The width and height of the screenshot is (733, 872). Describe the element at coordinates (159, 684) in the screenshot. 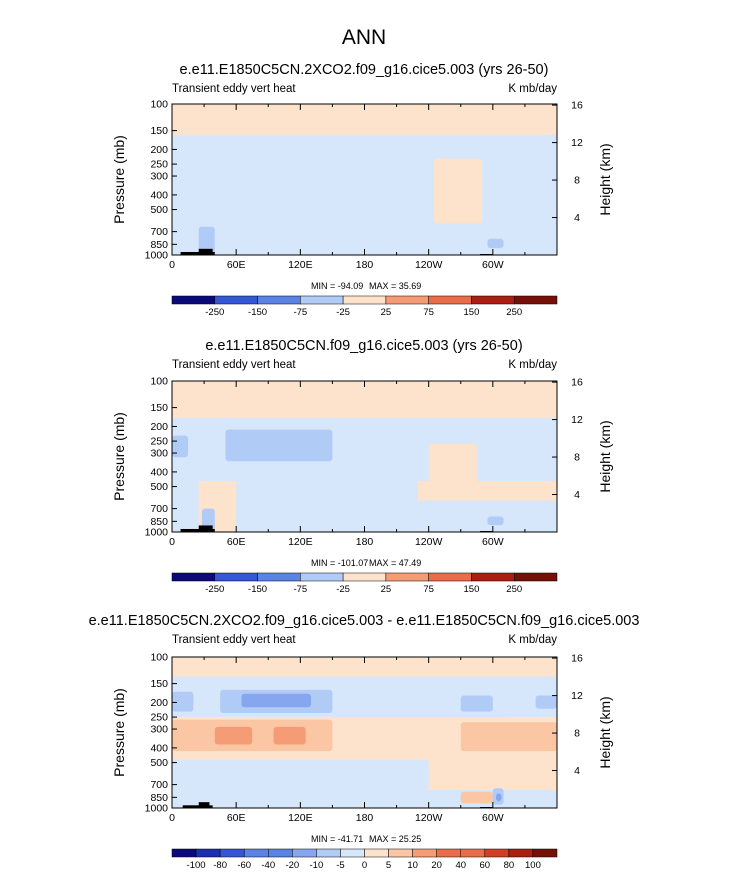

I see `y-tick-label: 150` at that location.